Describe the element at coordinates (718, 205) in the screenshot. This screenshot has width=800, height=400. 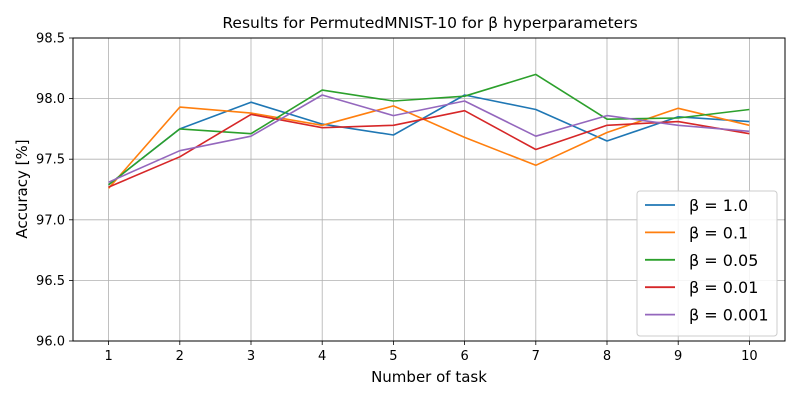
I see `legend-label-0: β = 1.0` at that location.